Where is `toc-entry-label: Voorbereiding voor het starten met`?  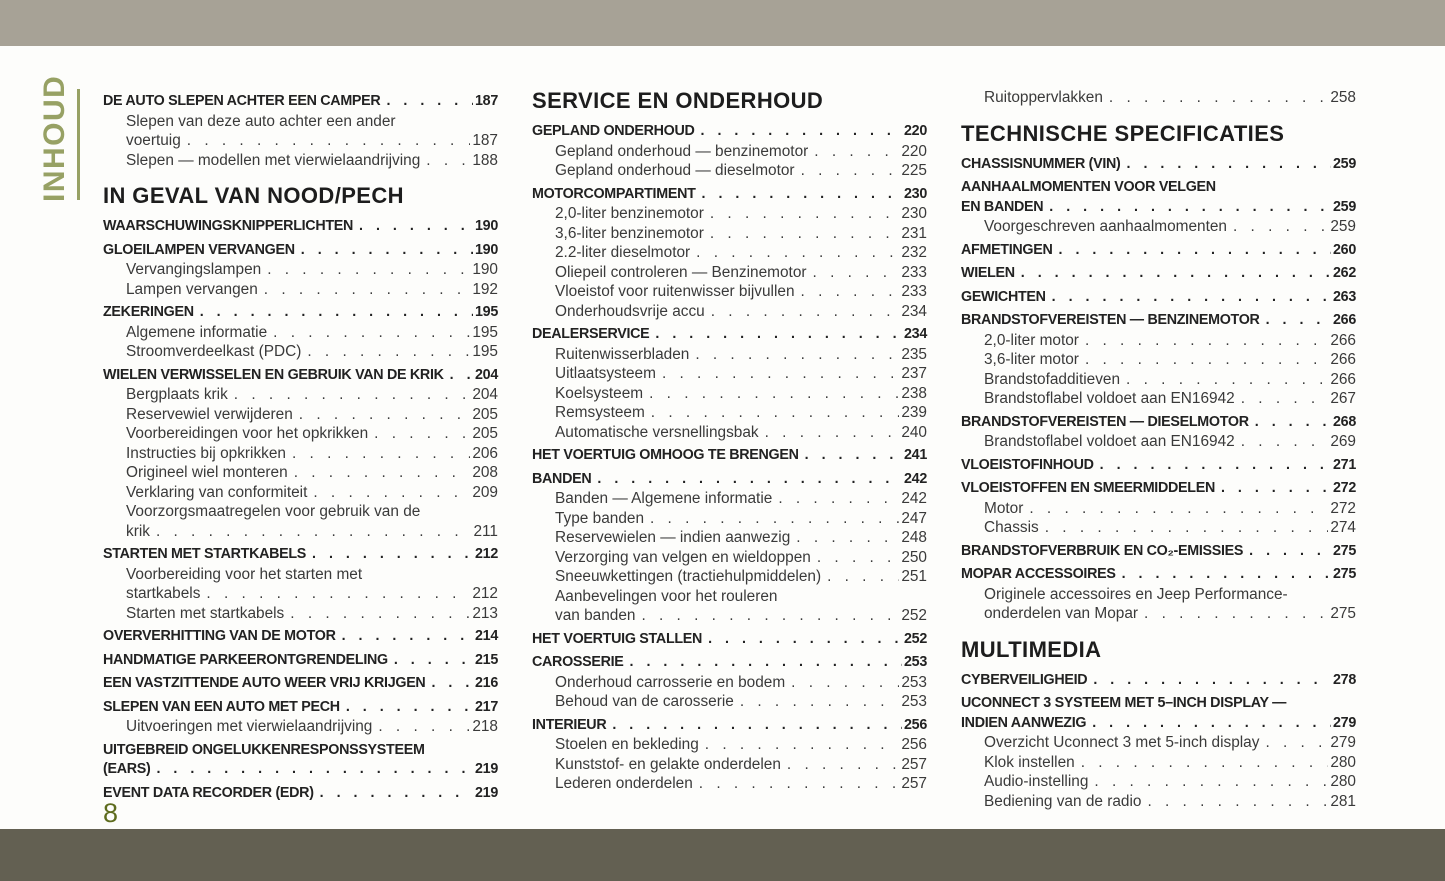
toc-entry-label: Voorbereiding voor het starten met is located at coordinates (244, 574).